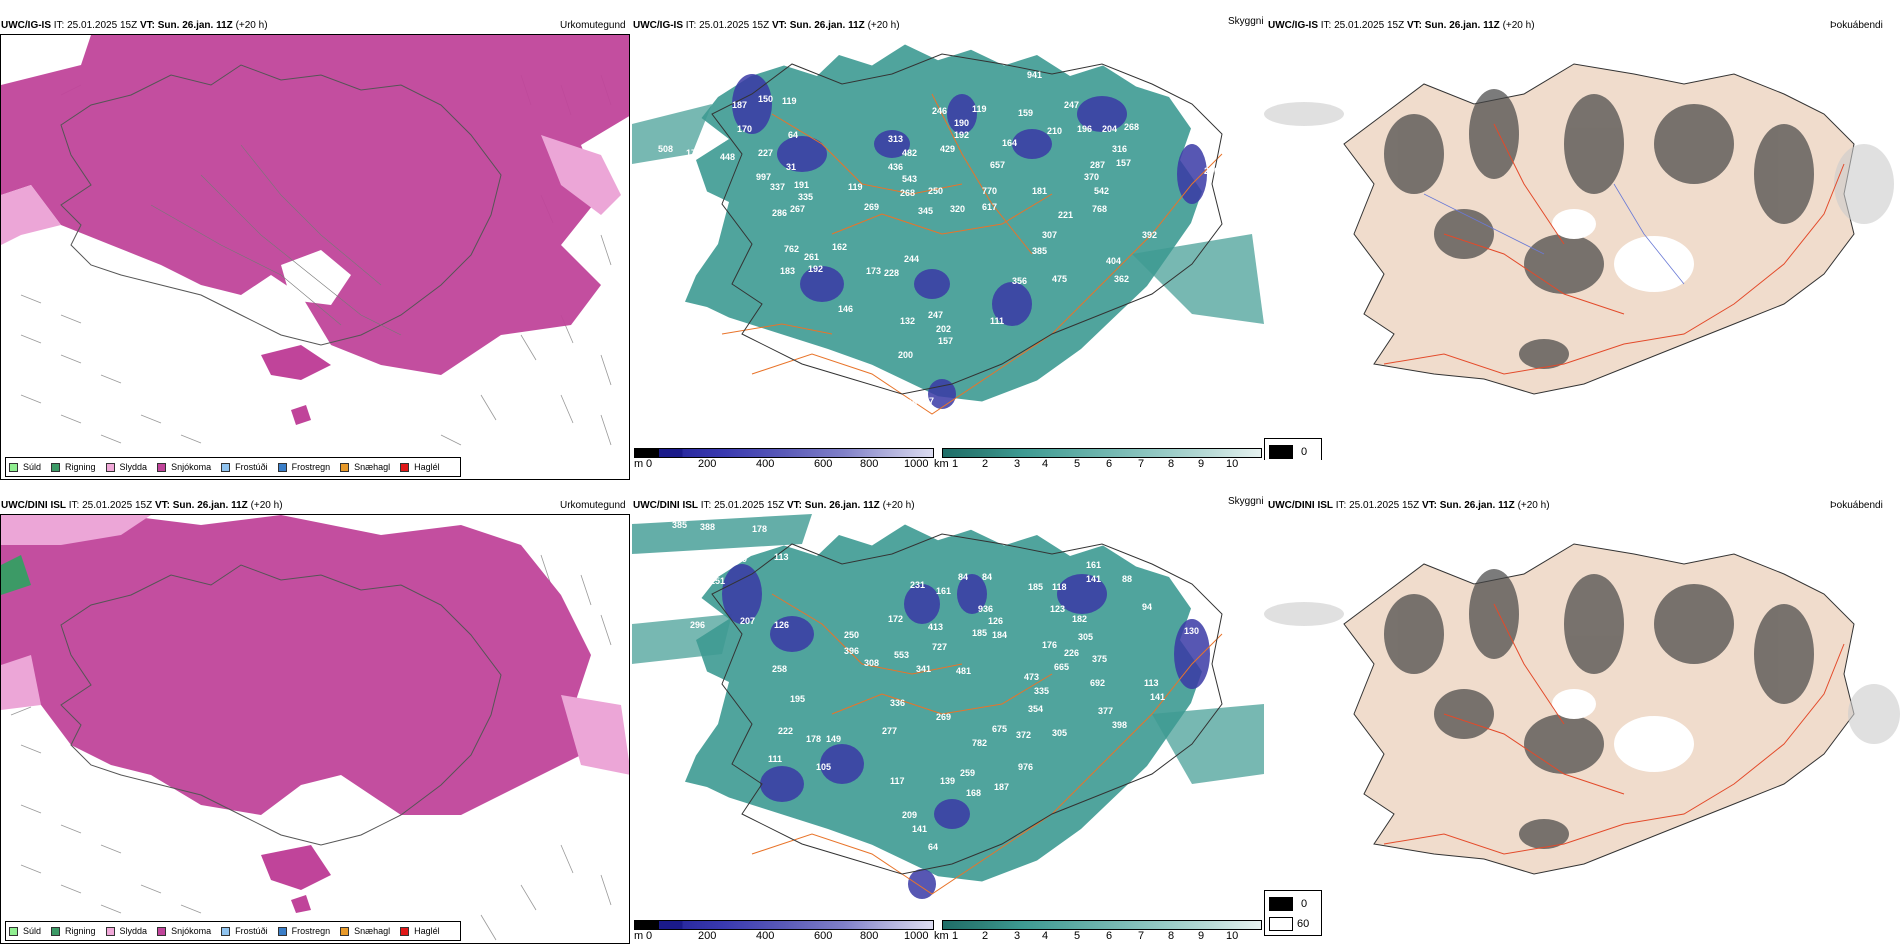 The width and height of the screenshot is (1900, 950). Describe the element at coordinates (315, 205) in the screenshot. I see `snow-area` at that location.